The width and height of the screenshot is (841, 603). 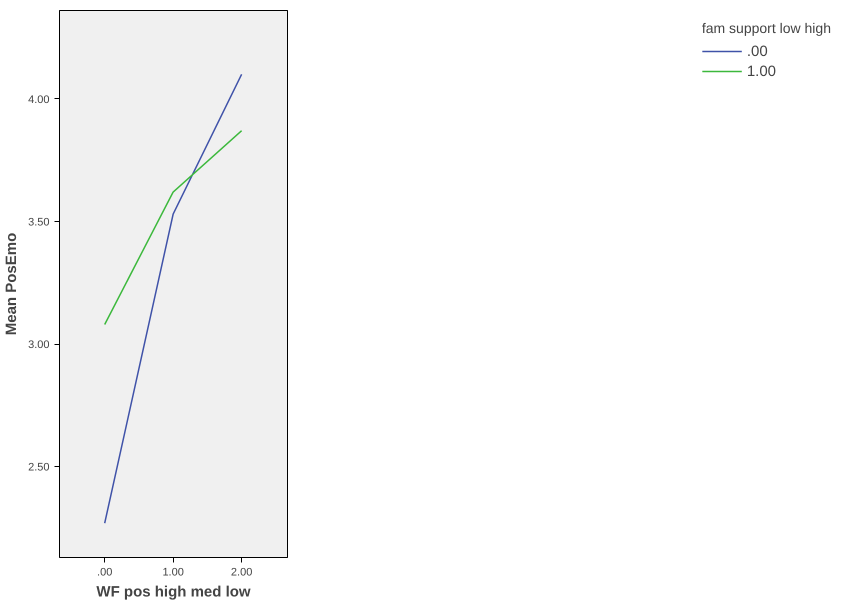 I want to click on y-tick-label: 3.00, so click(x=39, y=345).